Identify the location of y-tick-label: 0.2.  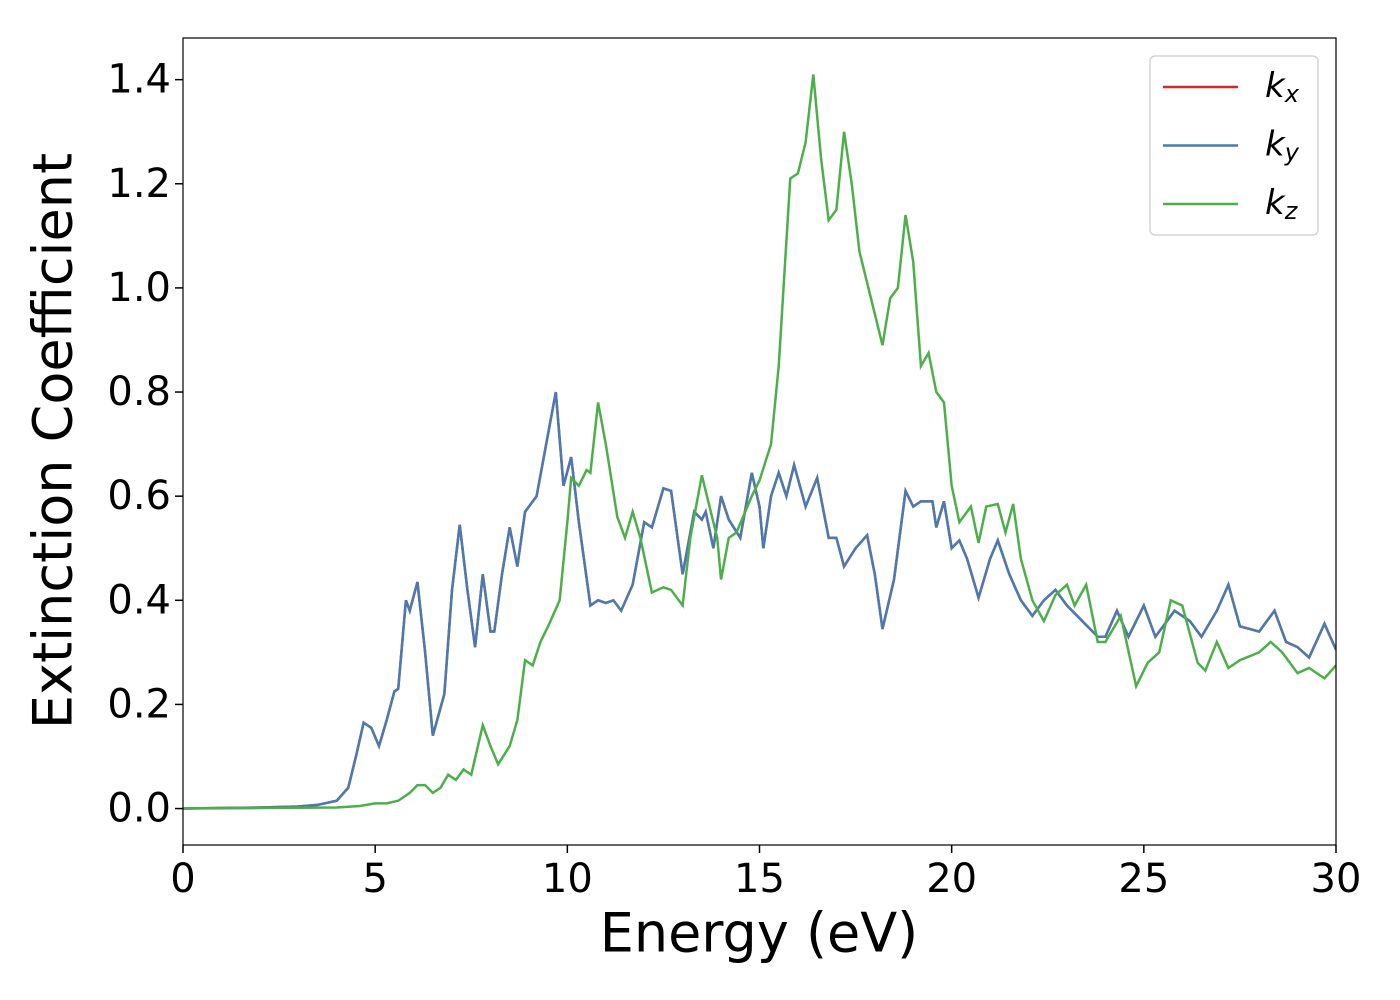
(139, 704).